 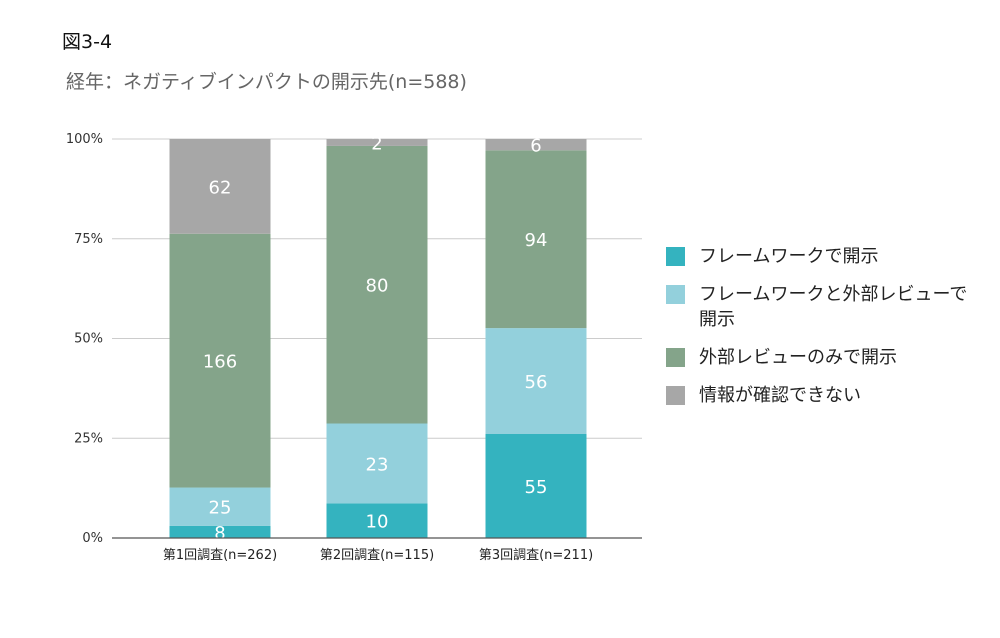 I want to click on legend-item-framework-external: フレームワークと外部レビューで開示, so click(x=826, y=307).